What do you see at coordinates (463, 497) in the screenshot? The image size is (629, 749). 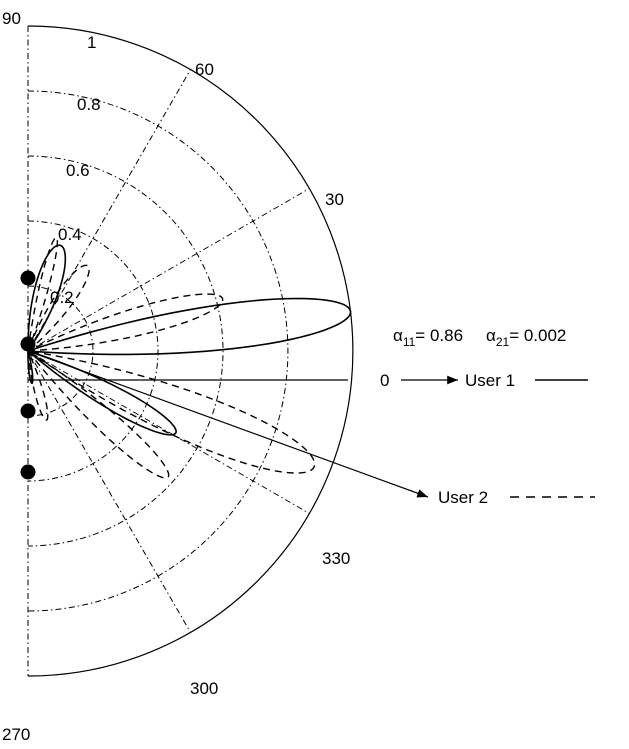 I see `user2-label: User 2` at bounding box center [463, 497].